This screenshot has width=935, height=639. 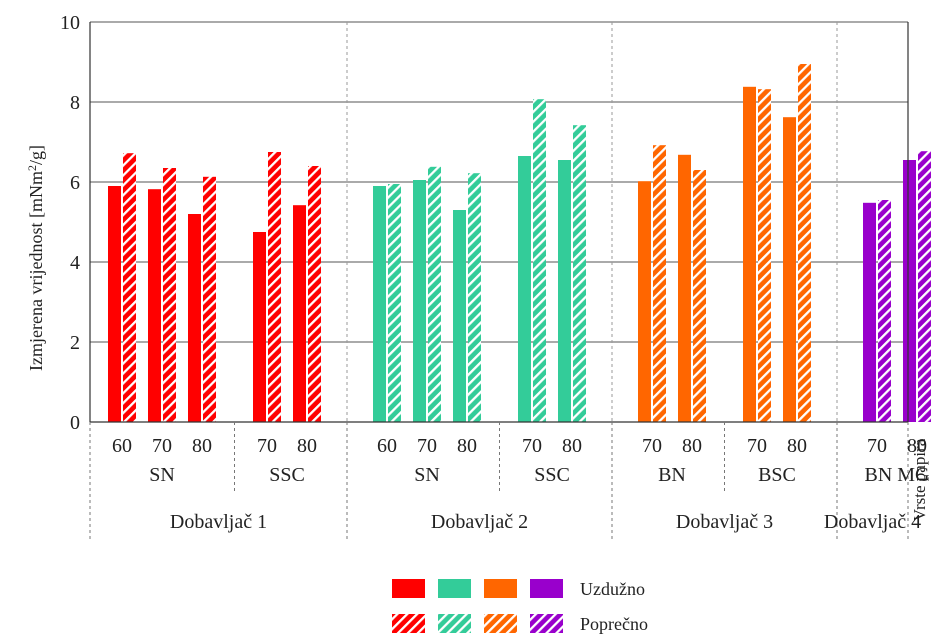 I want to click on legend-label-uzduzno: Uzdužno, so click(x=612, y=589).